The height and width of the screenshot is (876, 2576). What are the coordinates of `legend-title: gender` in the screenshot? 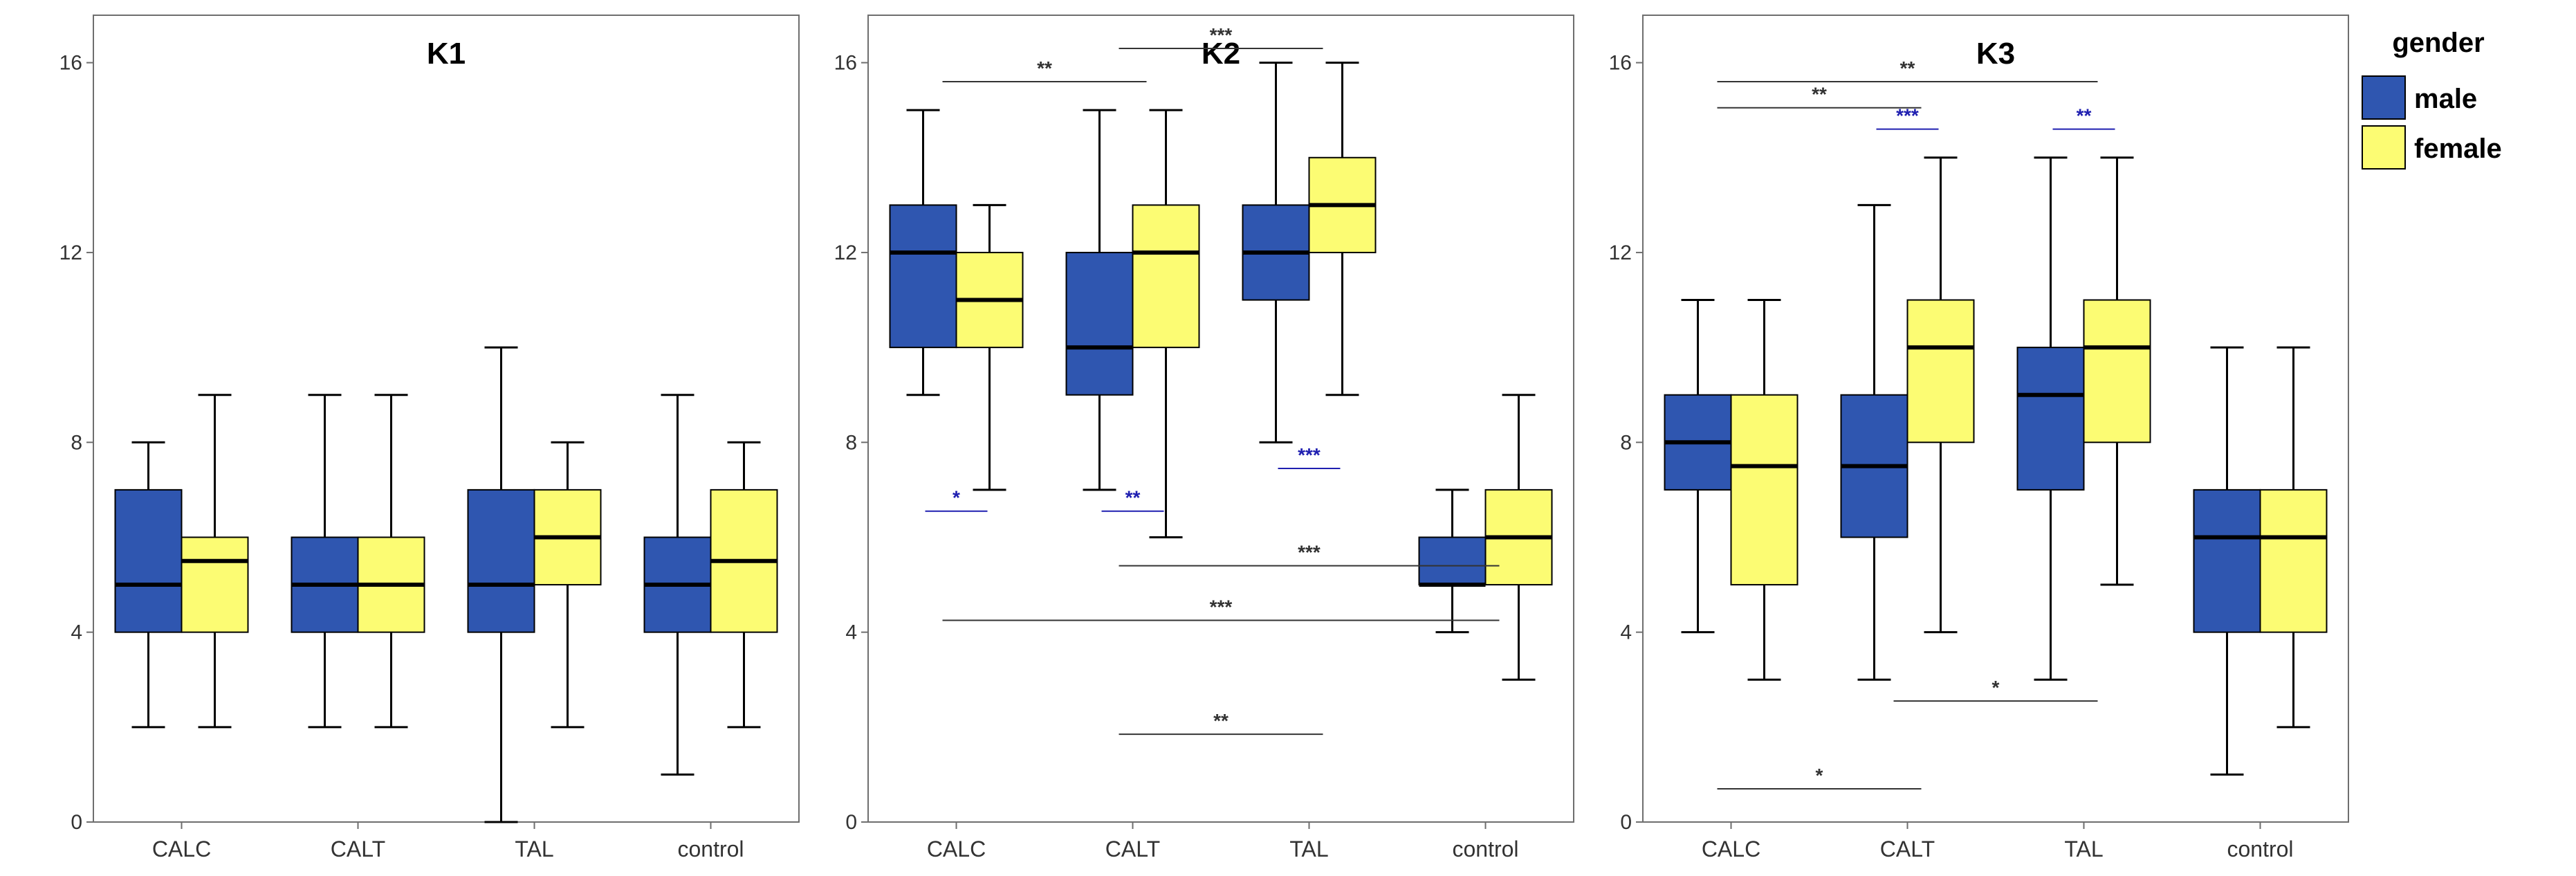 It's located at (2438, 43).